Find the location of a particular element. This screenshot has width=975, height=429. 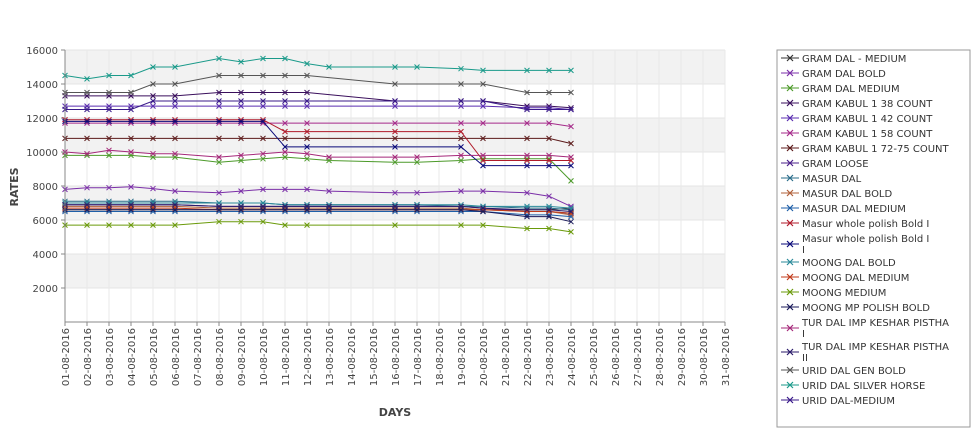

legend-item: GRAM DAL BOLD is located at coordinates (833, 74).